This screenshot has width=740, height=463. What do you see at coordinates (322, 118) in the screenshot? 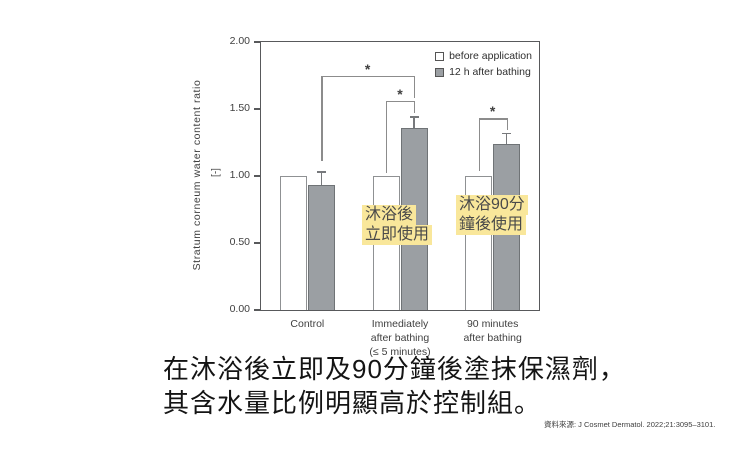
I see `sig-bracket-1-leg-left` at bounding box center [322, 118].